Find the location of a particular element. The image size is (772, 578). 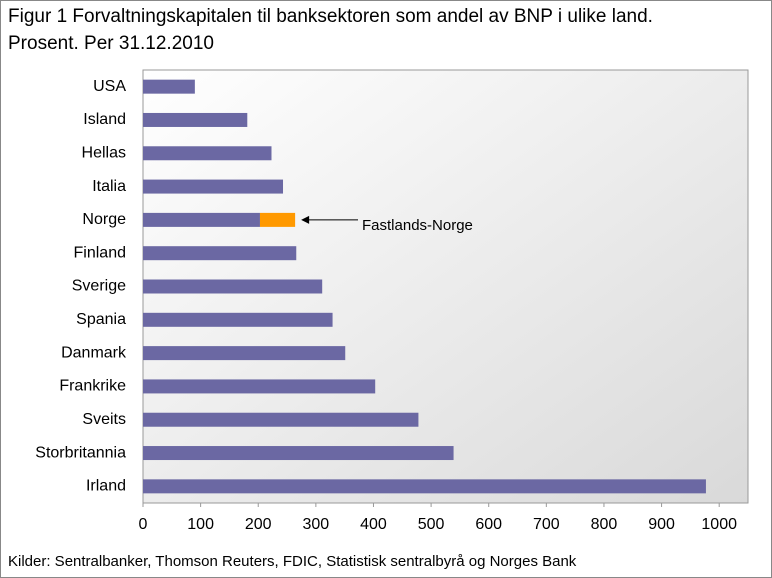

x-tick-label: 800 is located at coordinates (604, 524).